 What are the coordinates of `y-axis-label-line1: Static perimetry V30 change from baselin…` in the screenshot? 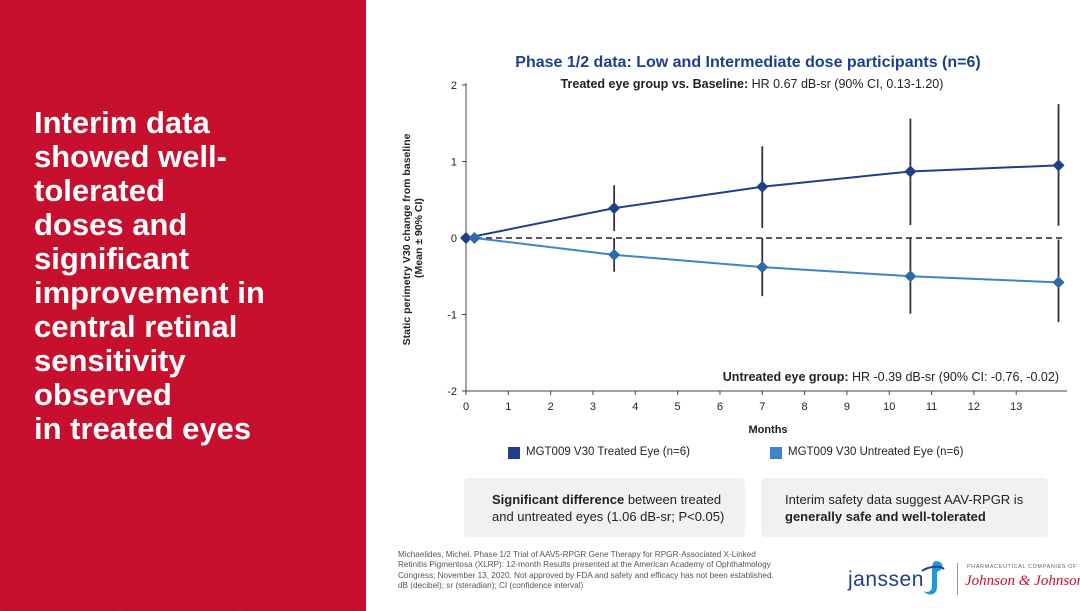 It's located at (407, 239).